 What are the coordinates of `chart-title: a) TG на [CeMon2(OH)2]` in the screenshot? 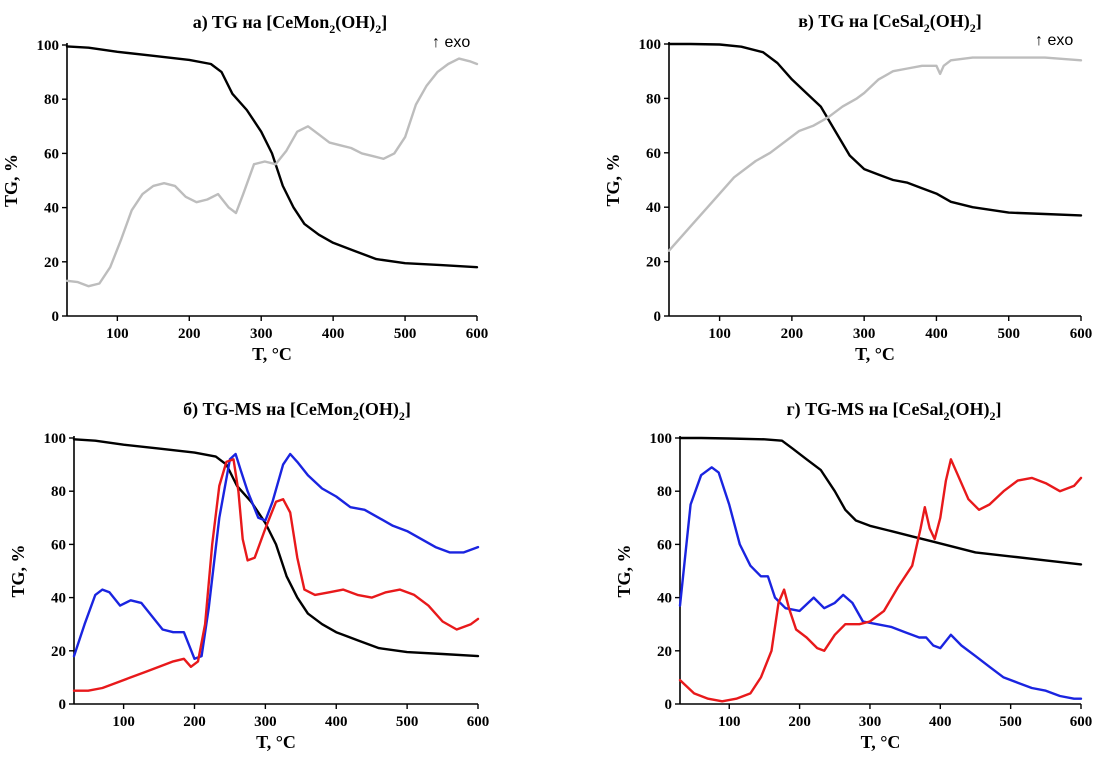 It's located at (290, 24).